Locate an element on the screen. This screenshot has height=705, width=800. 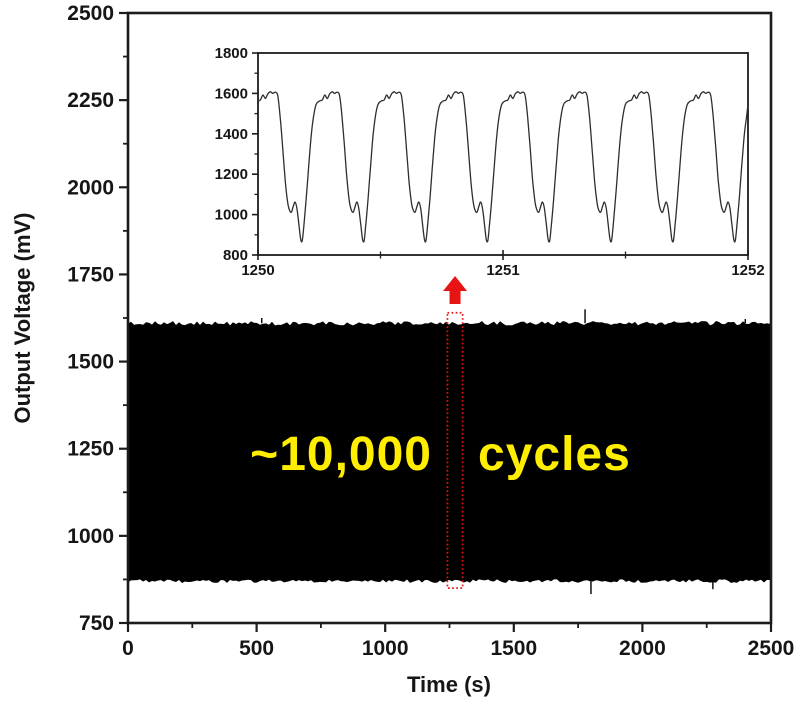
inset-x-tick-label: 1252 is located at coordinates (747, 270).